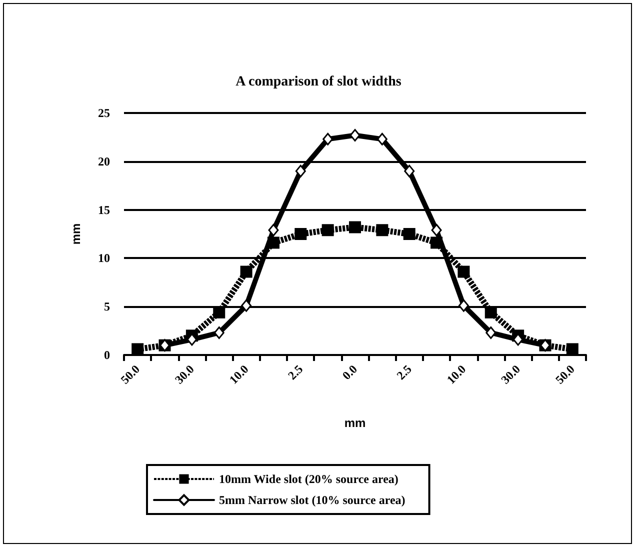  Describe the element at coordinates (349, 372) in the screenshot. I see `x-tick-label: 0.0` at that location.